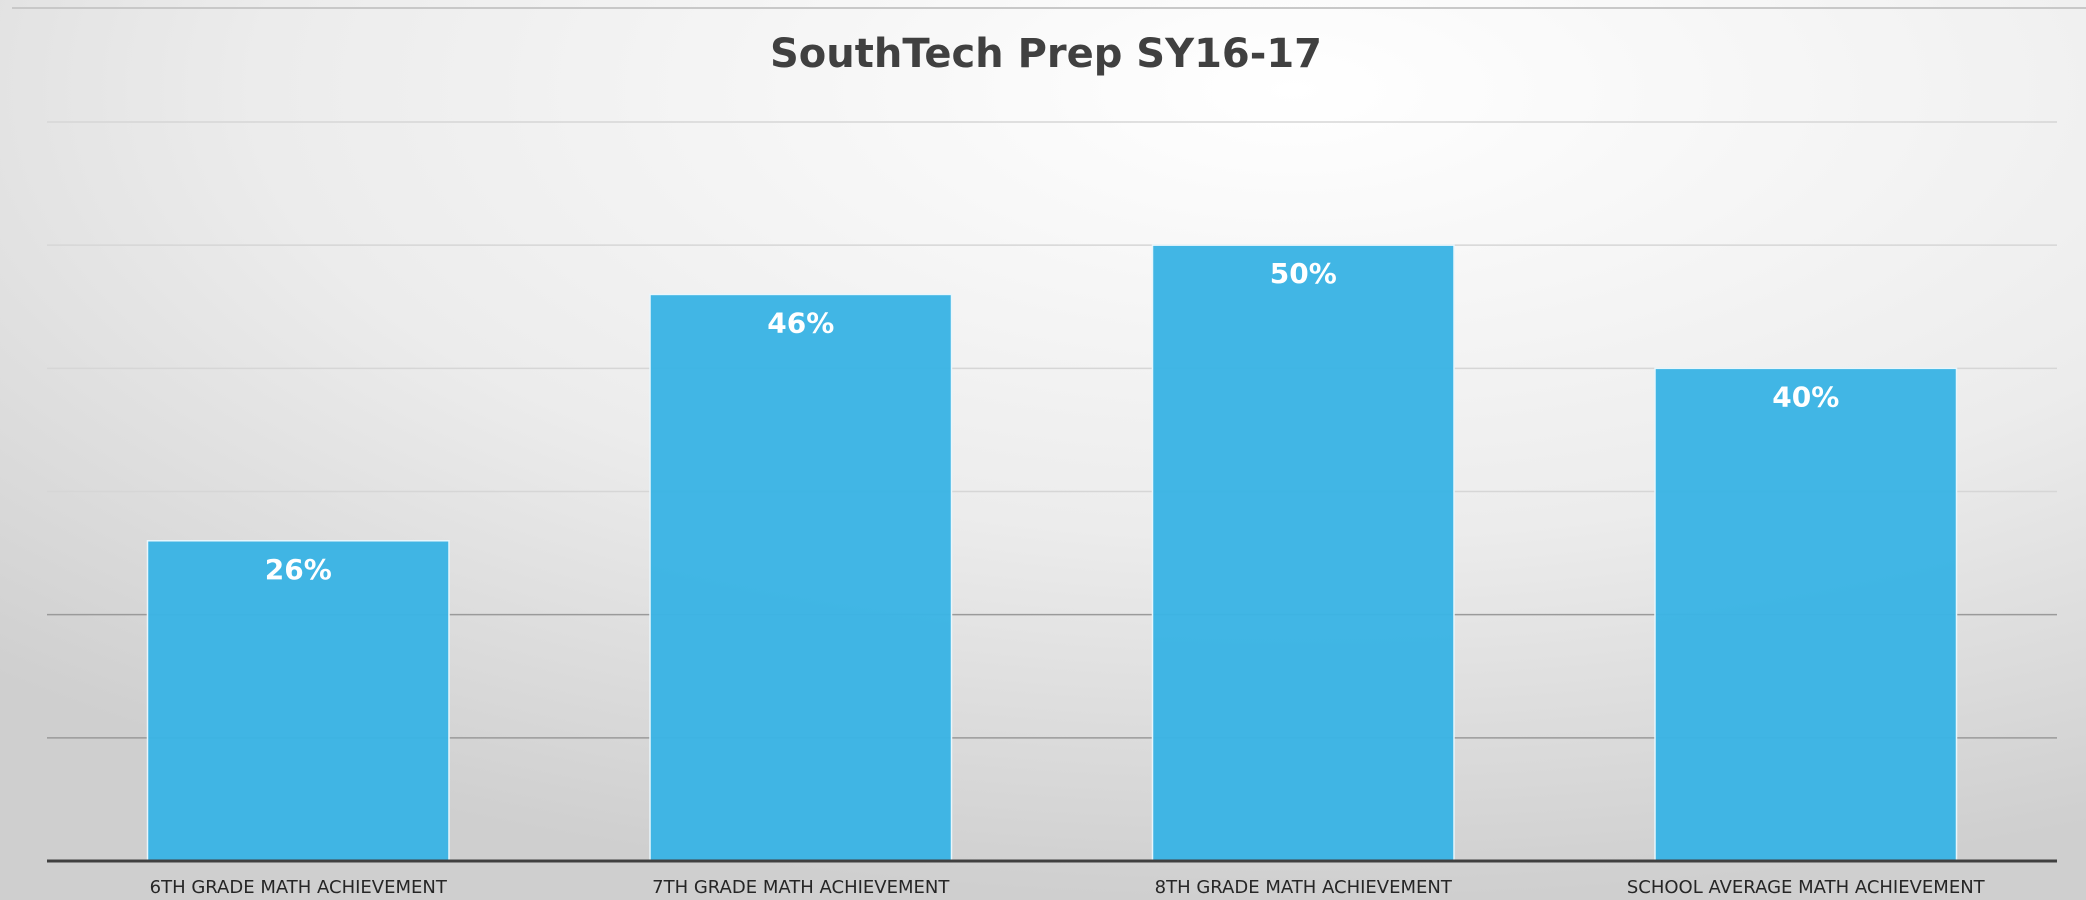  Describe the element at coordinates (1806, 887) in the screenshot. I see `x-tick-label: SCHOOL AVERAGE MATH ACHIEVEMENT` at that location.